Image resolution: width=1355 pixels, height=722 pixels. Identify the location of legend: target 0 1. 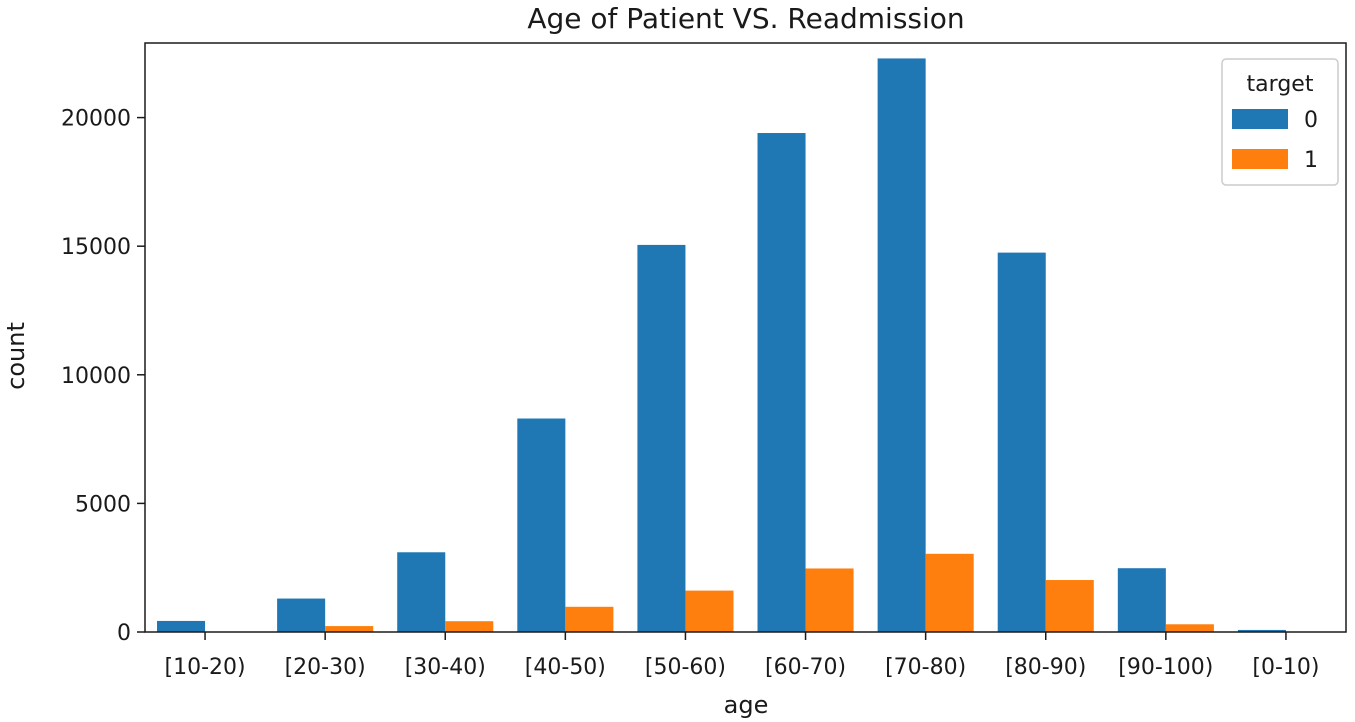
(1280, 122).